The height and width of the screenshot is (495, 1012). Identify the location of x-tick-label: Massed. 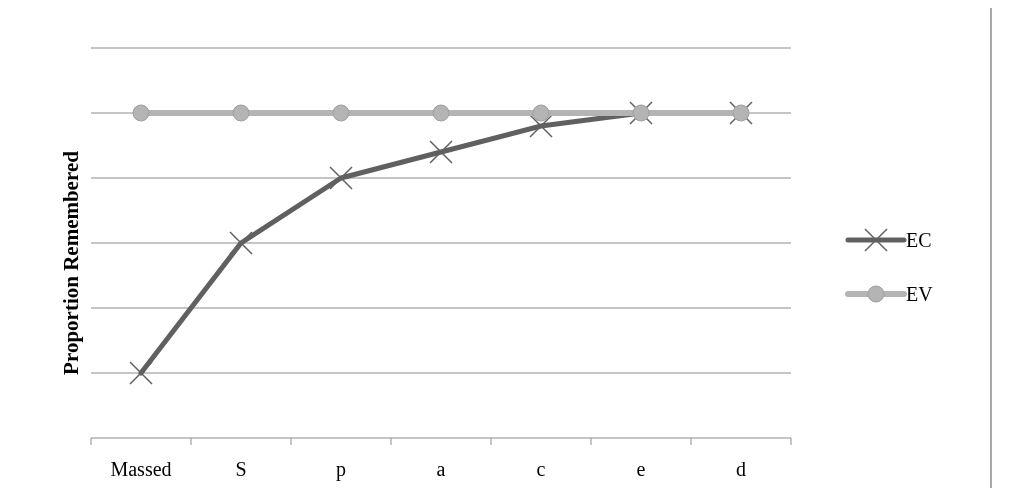
(141, 469).